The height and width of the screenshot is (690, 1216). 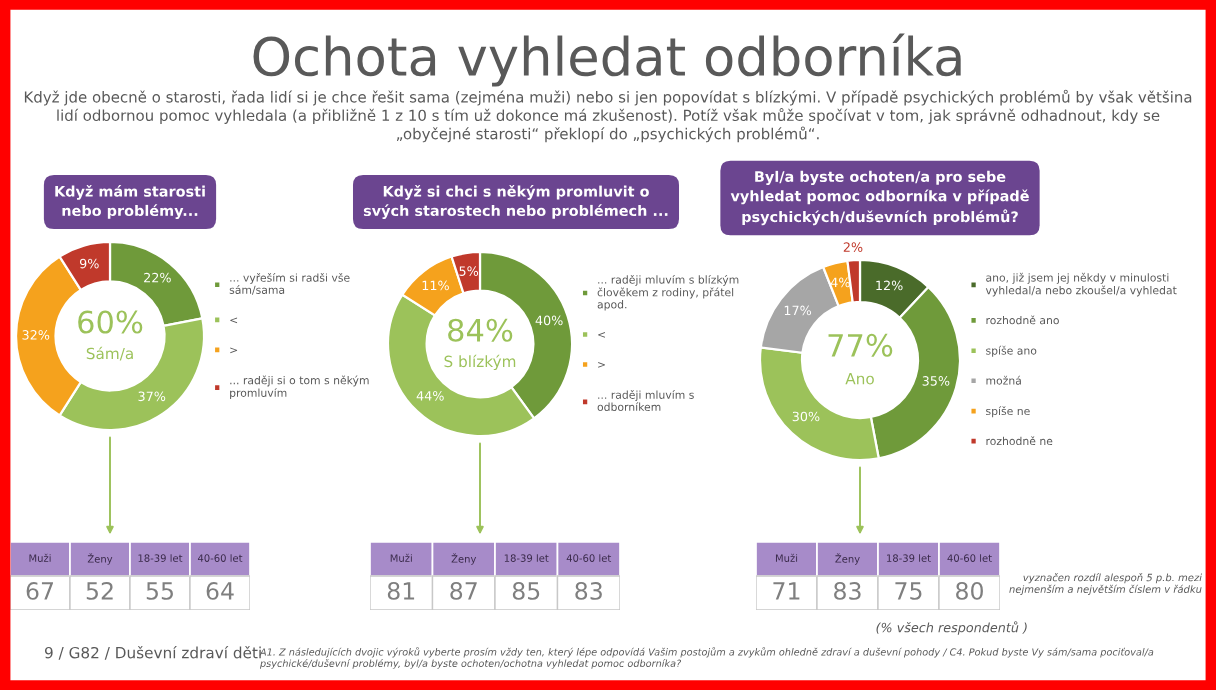 I want to click on text: 77%, so click(x=860, y=345).